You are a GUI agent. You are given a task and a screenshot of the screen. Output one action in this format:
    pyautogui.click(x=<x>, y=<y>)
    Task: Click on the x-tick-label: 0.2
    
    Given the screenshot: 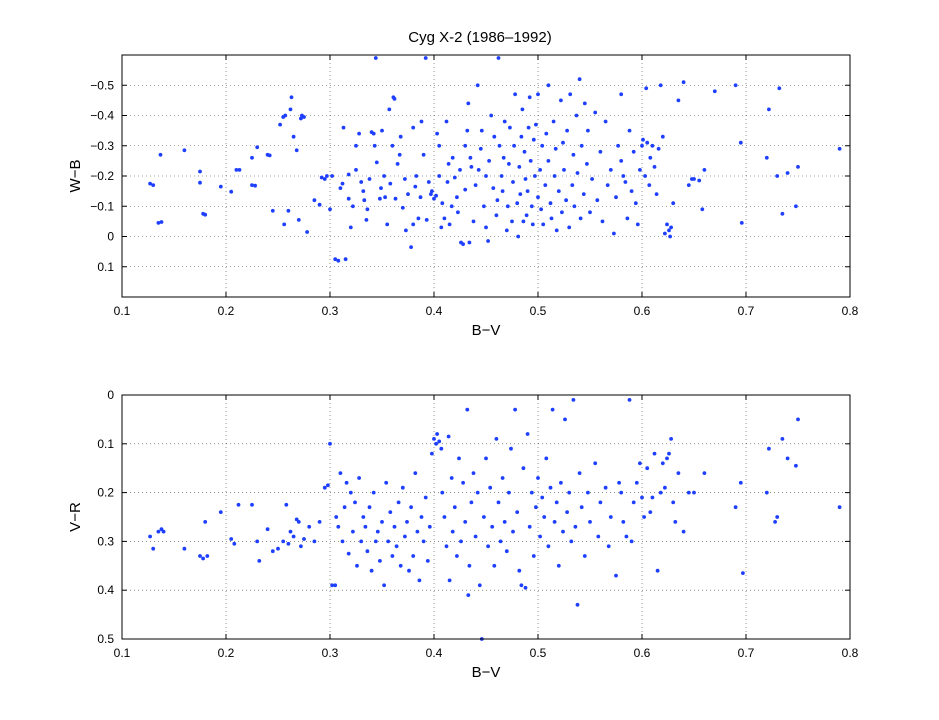 What is the action you would take?
    pyautogui.click(x=226, y=653)
    